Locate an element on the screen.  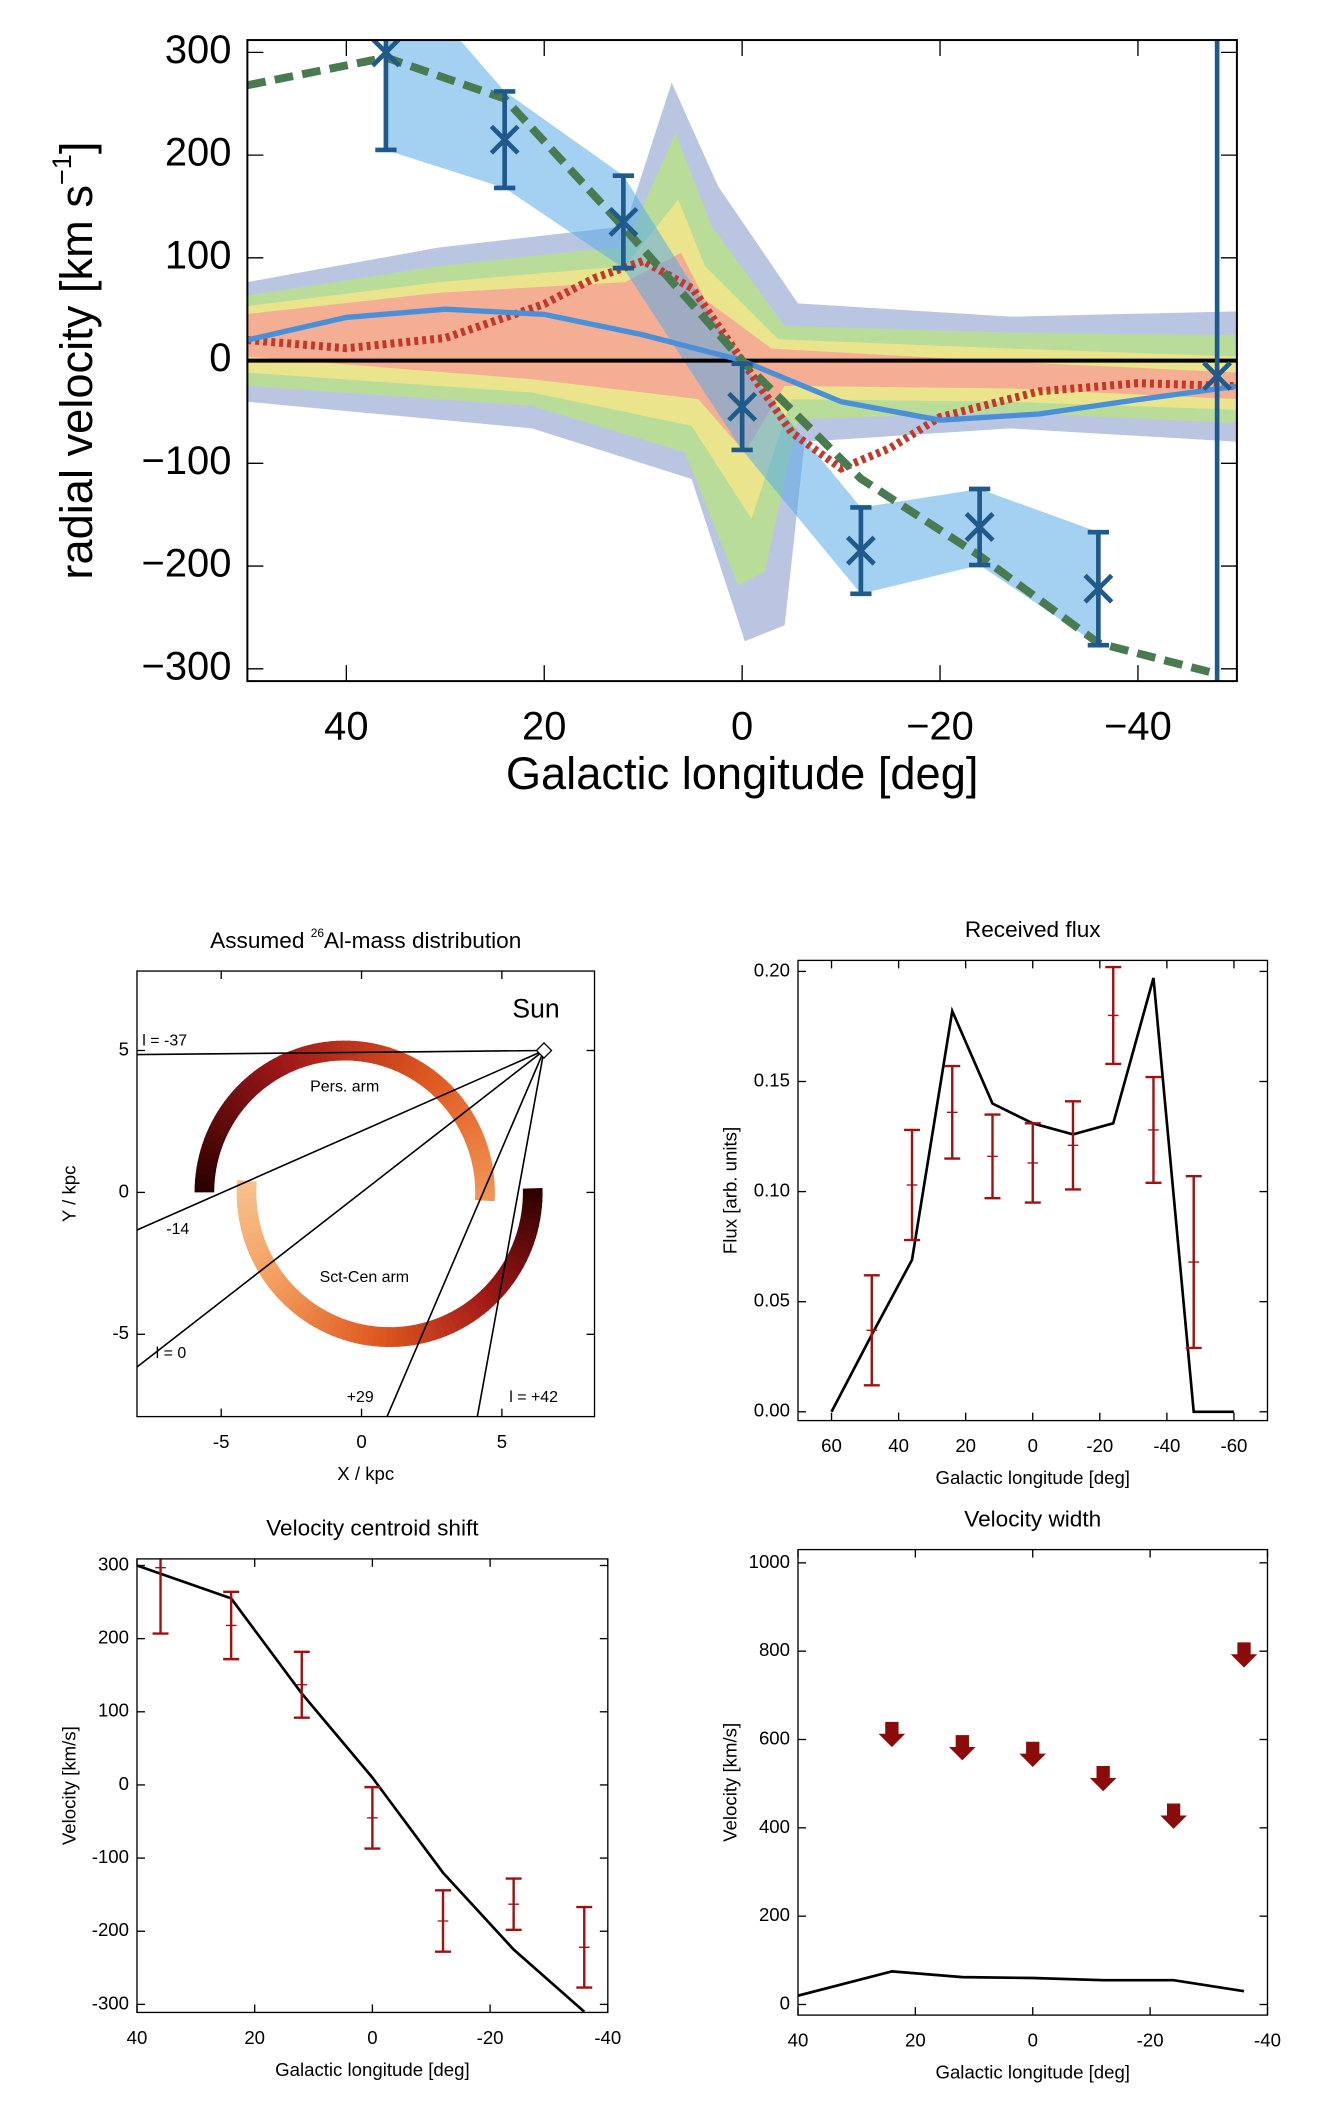
plot-area is located at coordinates (364, 1785).